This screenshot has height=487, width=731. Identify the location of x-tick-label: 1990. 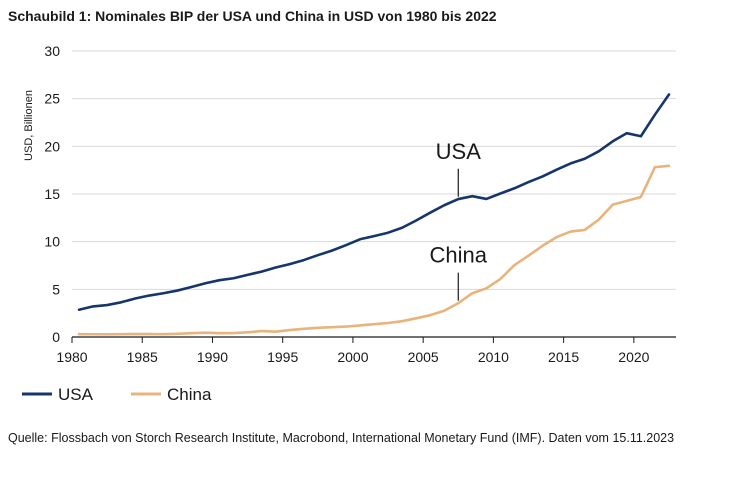
(212, 357).